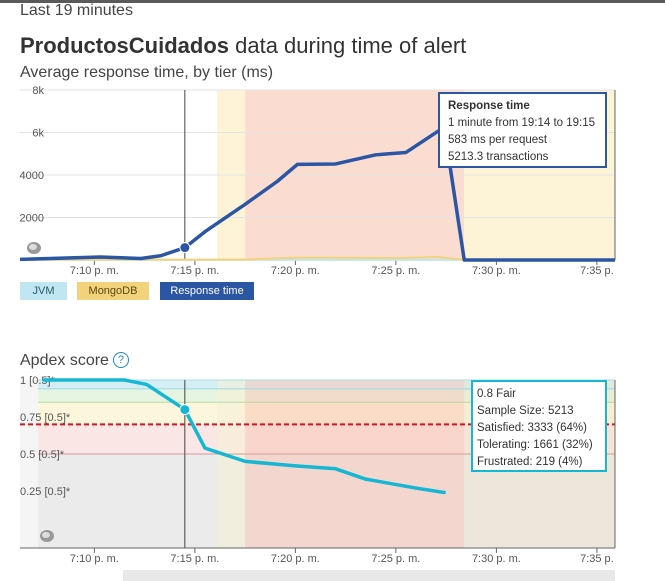 Image resolution: width=665 pixels, height=581 pixels. What do you see at coordinates (125, 45) in the screenshot?
I see `app-name: ProductosCuidados` at bounding box center [125, 45].